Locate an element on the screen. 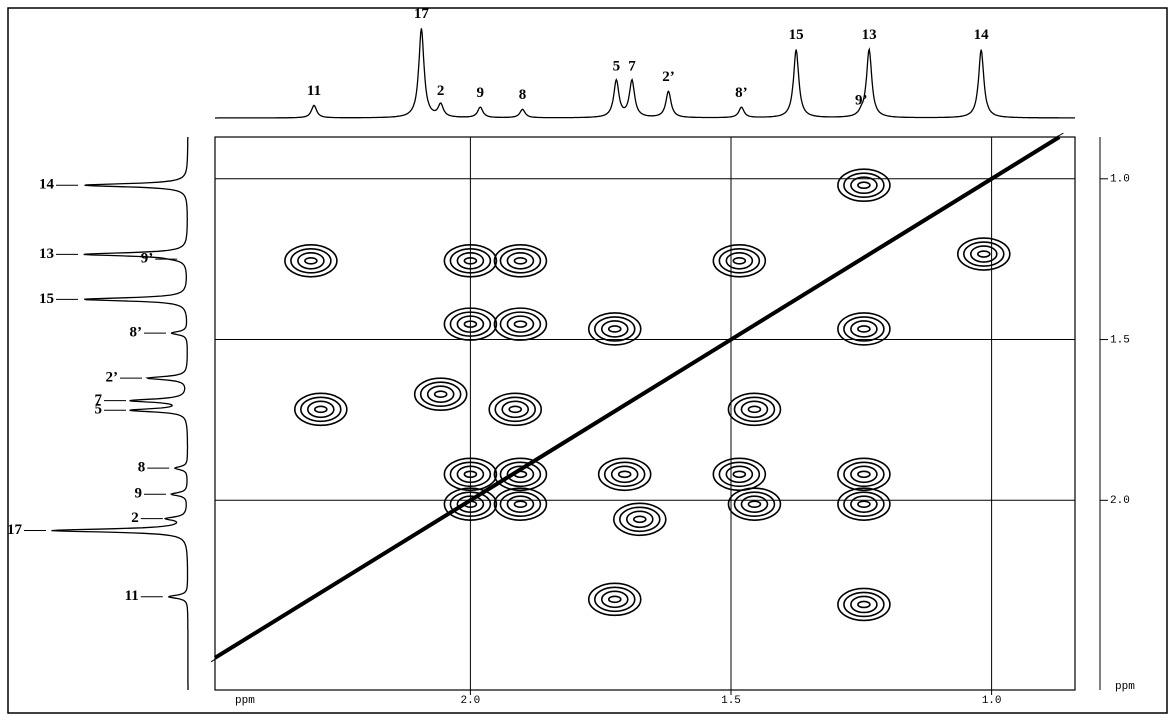 This screenshot has width=1175, height=726. top-peak-label: 15 is located at coordinates (796, 35).